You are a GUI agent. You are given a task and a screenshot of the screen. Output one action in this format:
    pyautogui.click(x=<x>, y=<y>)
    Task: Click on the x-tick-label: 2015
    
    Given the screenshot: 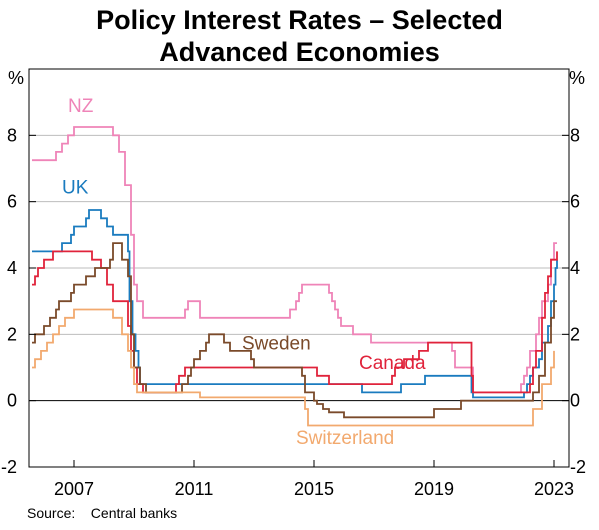 What is the action you would take?
    pyautogui.click(x=314, y=489)
    